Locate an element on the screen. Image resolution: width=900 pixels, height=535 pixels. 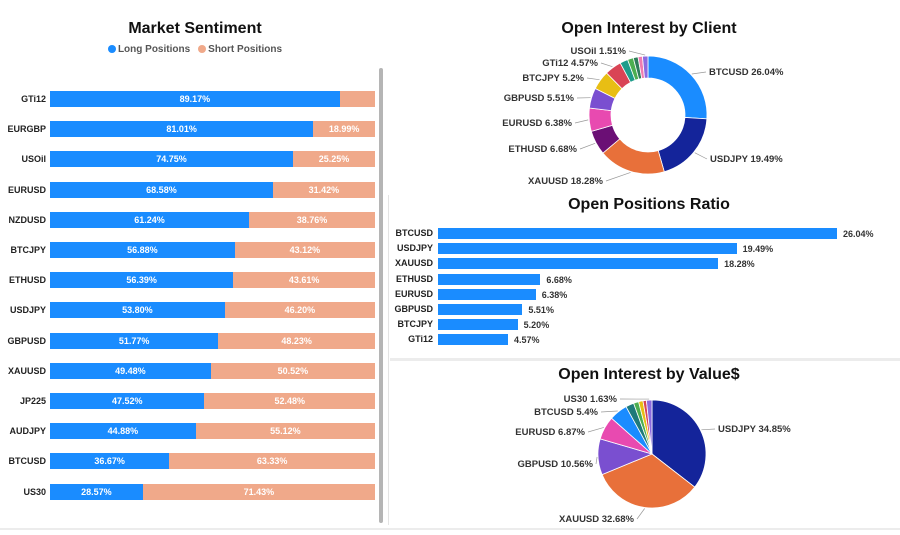
long-bar: 36.67% is located at coordinates (110, 461).